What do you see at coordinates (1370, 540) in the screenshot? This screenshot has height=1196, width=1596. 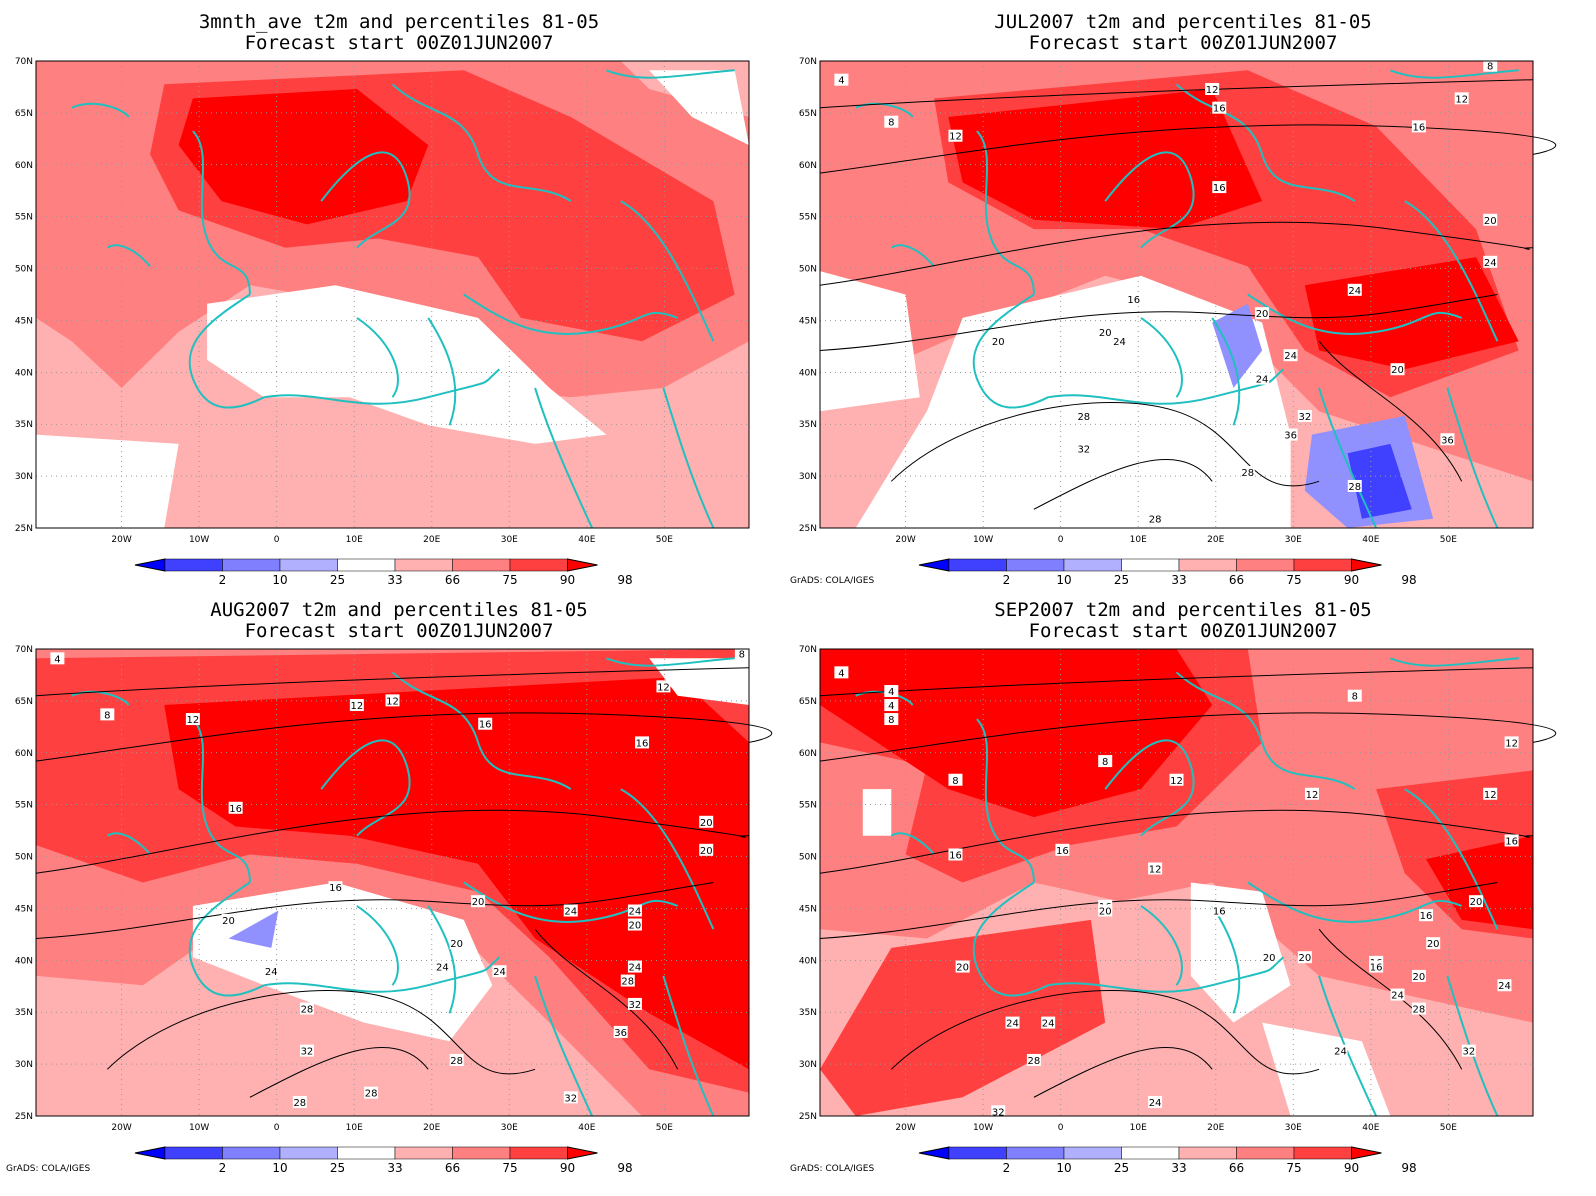 I see `lon-tick-label: 40E` at bounding box center [1370, 540].